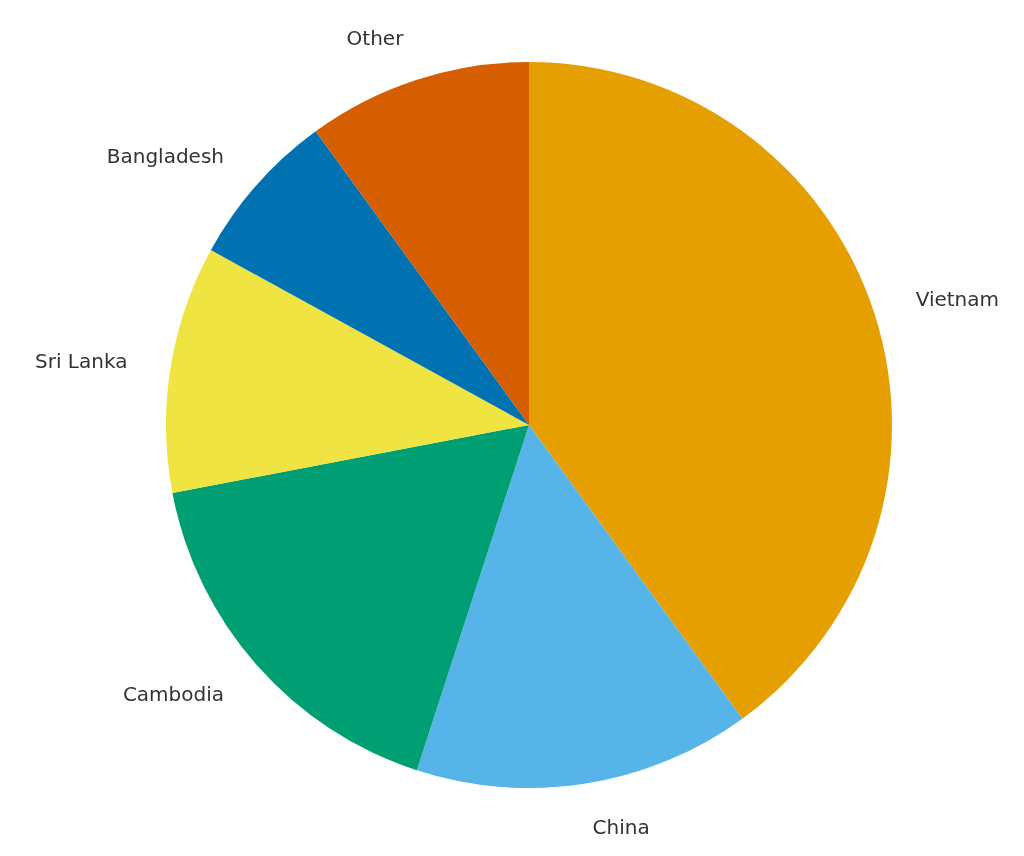 The width and height of the screenshot is (1024, 856). I want to click on slice-label: Bangladesh, so click(165, 156).